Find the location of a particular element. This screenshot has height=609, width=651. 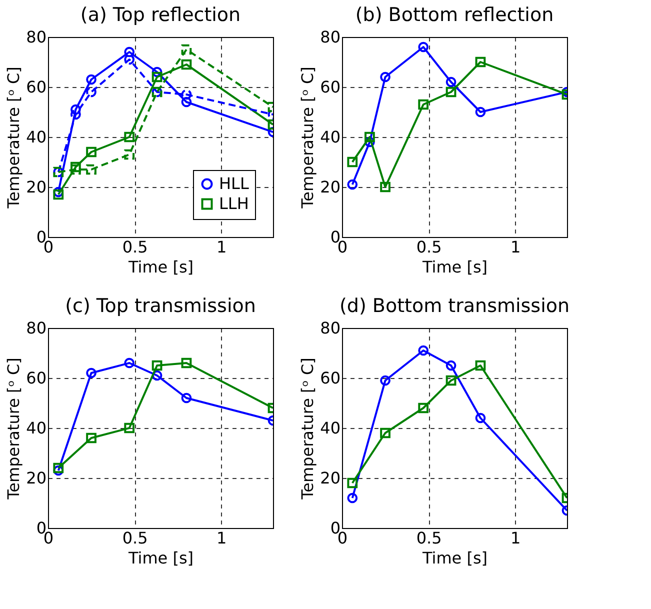

chart-title: (d) Bottom transmission is located at coordinates (454, 306).